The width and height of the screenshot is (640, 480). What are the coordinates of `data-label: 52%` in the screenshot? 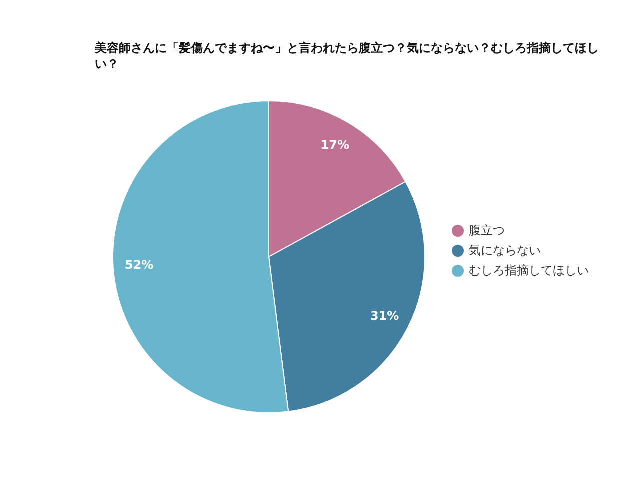 It's located at (139, 265).